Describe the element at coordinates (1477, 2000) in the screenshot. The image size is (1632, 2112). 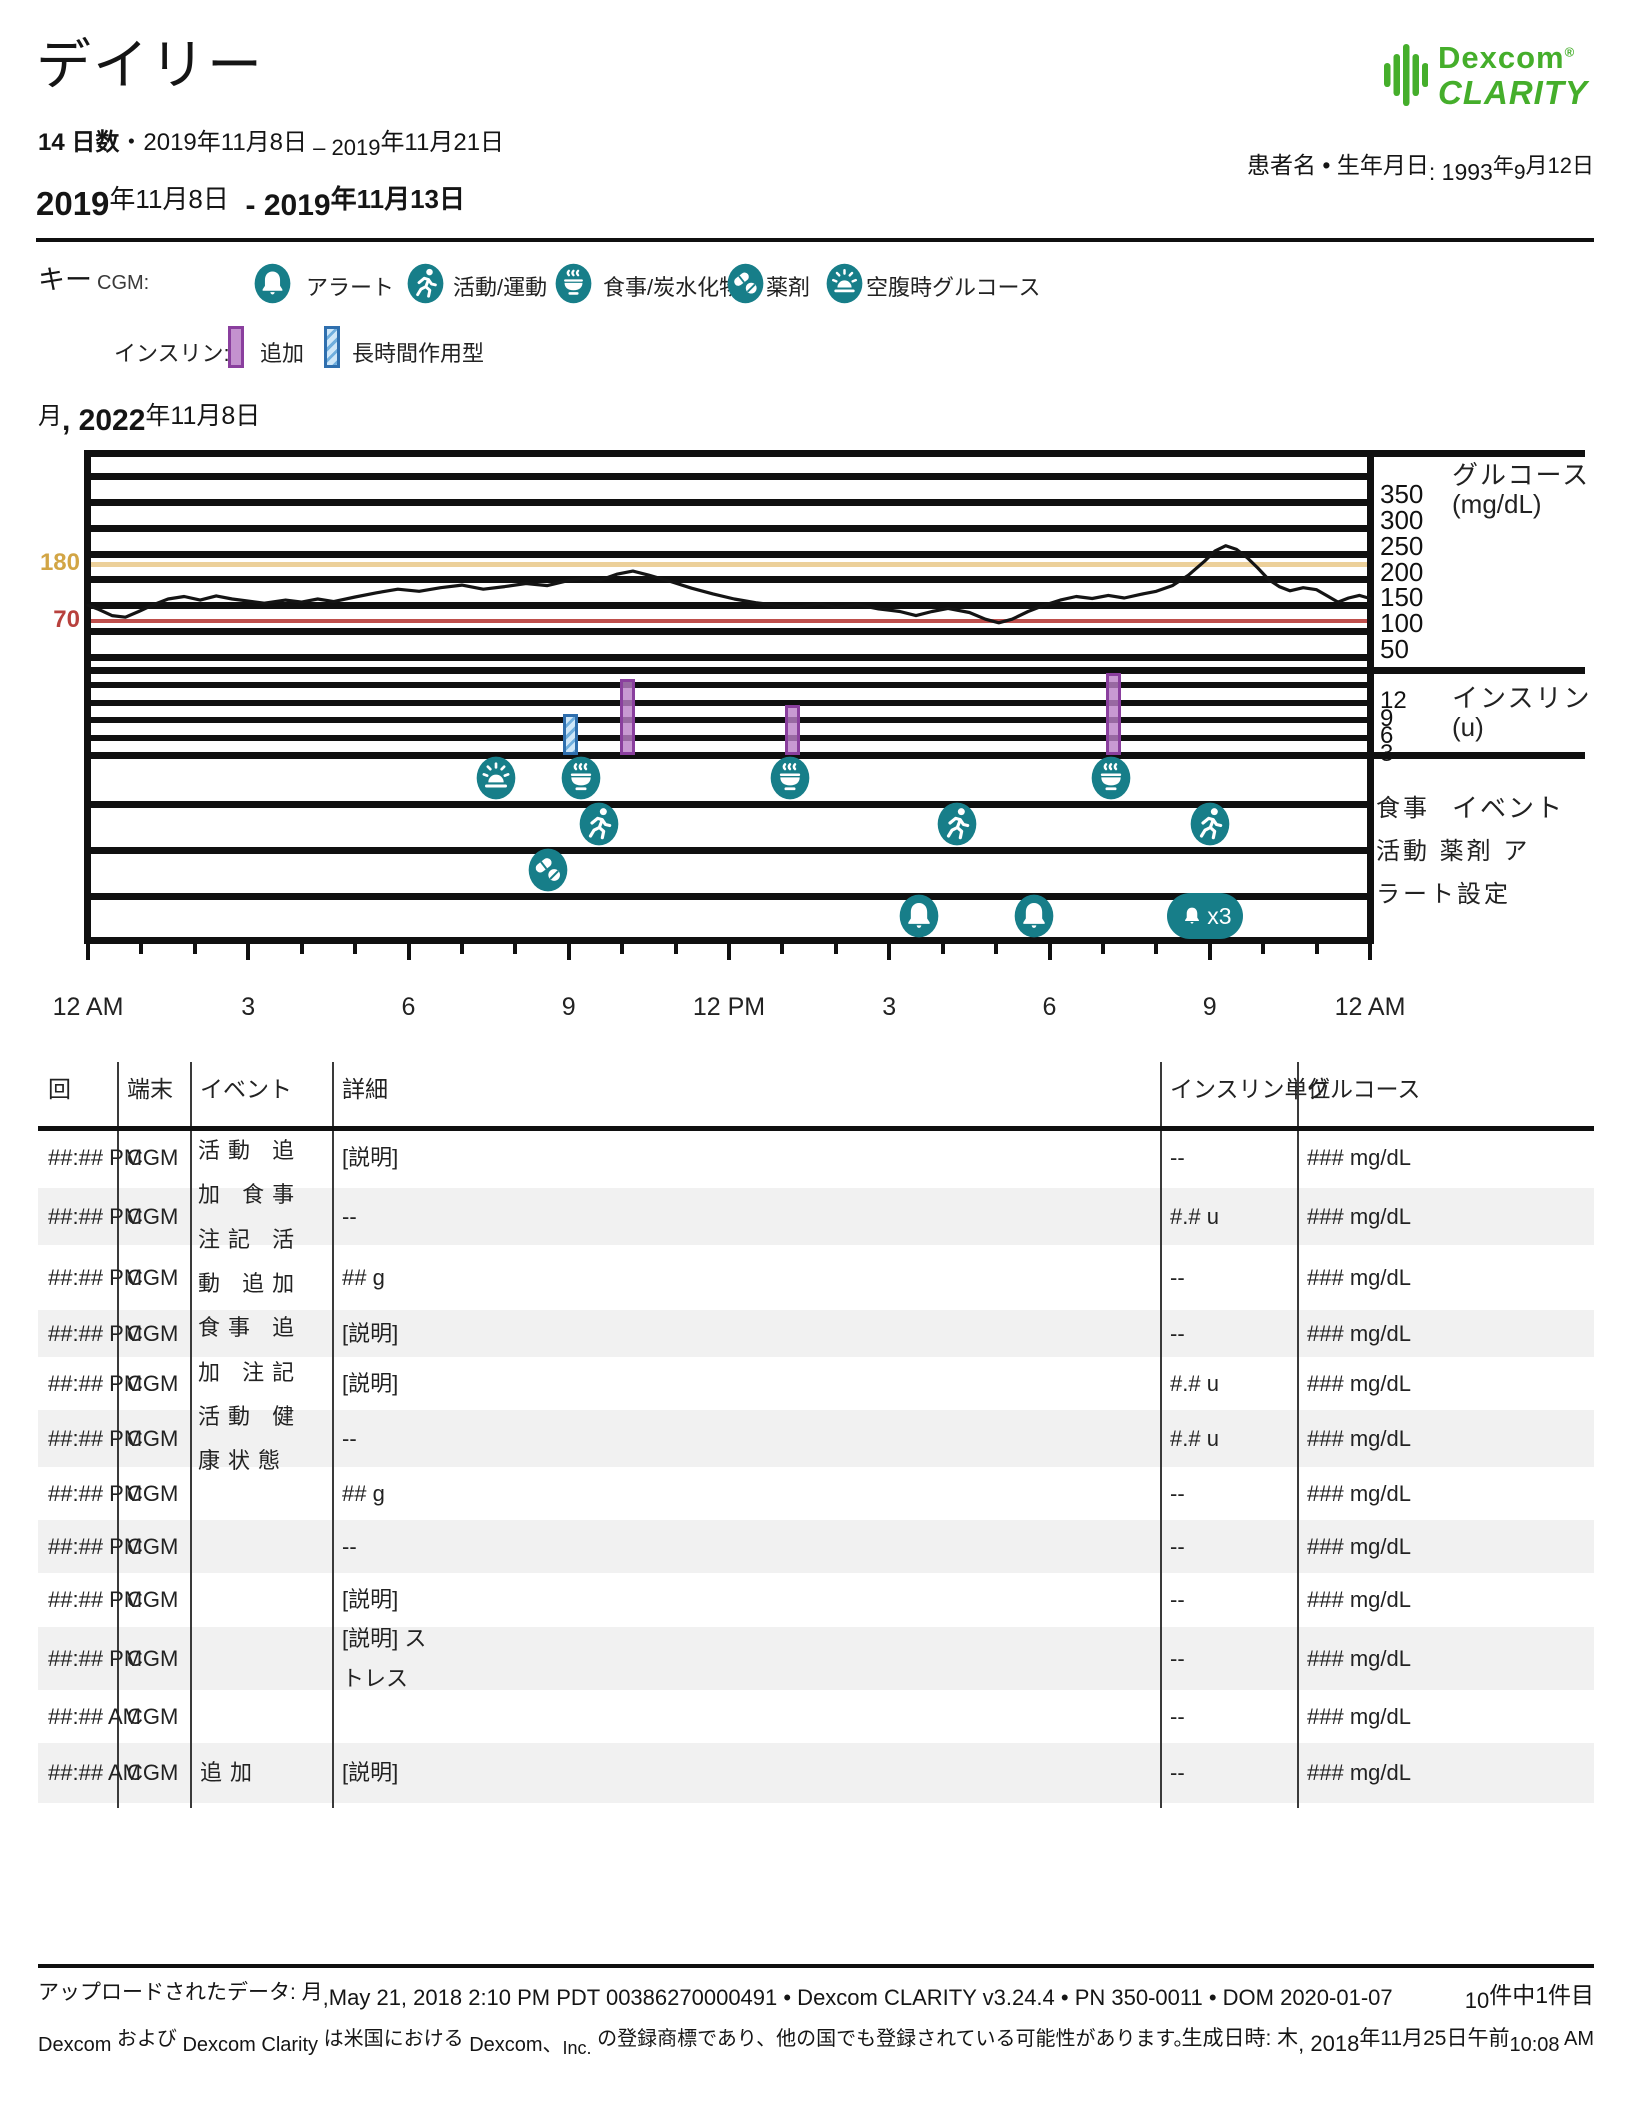
I see `page-count-total: 10` at that location.